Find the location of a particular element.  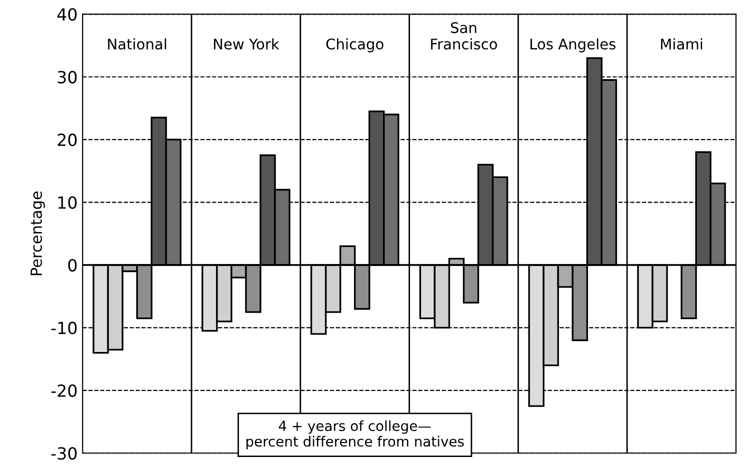

y-tick-label: 20 is located at coordinates (67, 140).